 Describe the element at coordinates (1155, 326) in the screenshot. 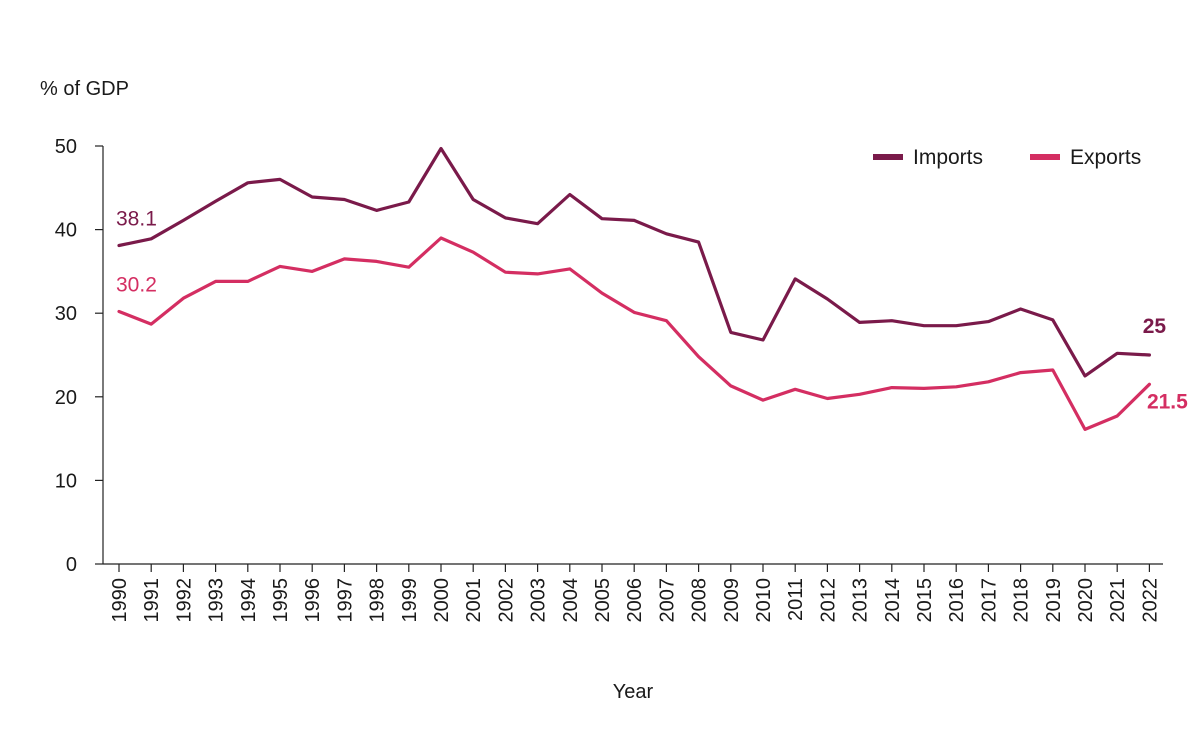

I see `end-label-imports: 25` at that location.